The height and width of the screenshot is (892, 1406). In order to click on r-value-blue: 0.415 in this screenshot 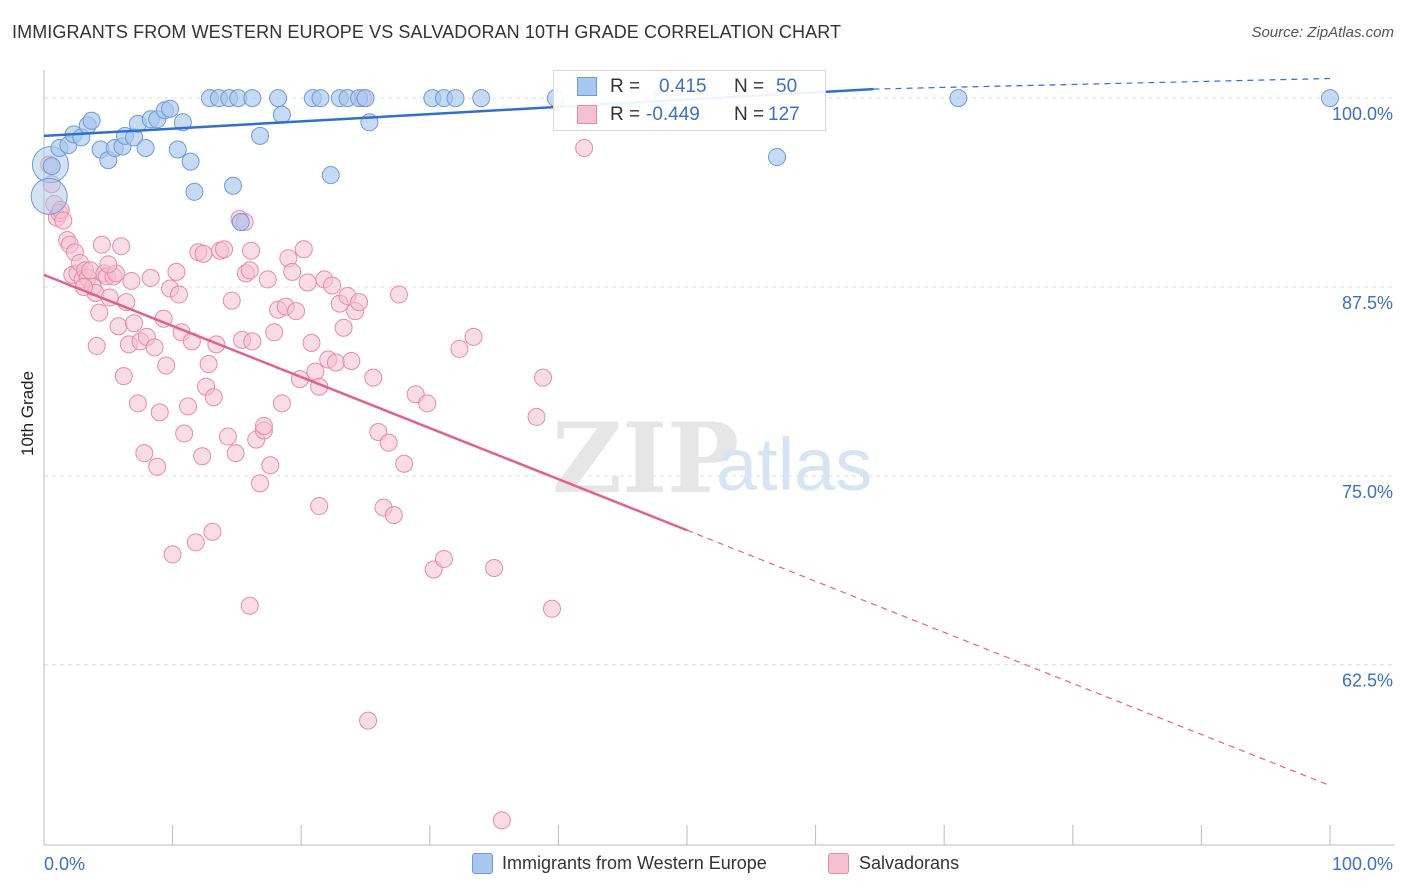, I will do `click(683, 86)`.